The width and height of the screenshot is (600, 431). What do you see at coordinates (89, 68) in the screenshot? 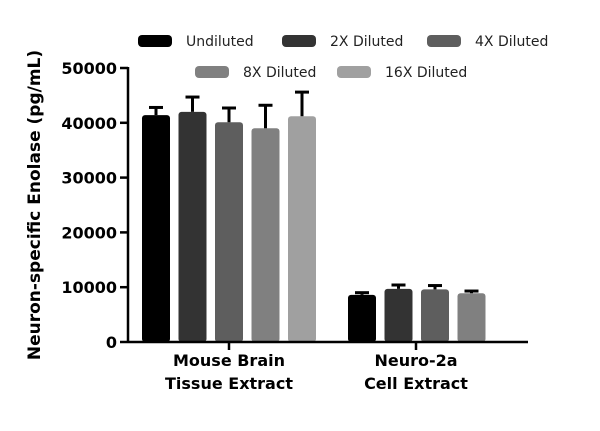
I see `y-tick-label: 50000` at bounding box center [89, 68].